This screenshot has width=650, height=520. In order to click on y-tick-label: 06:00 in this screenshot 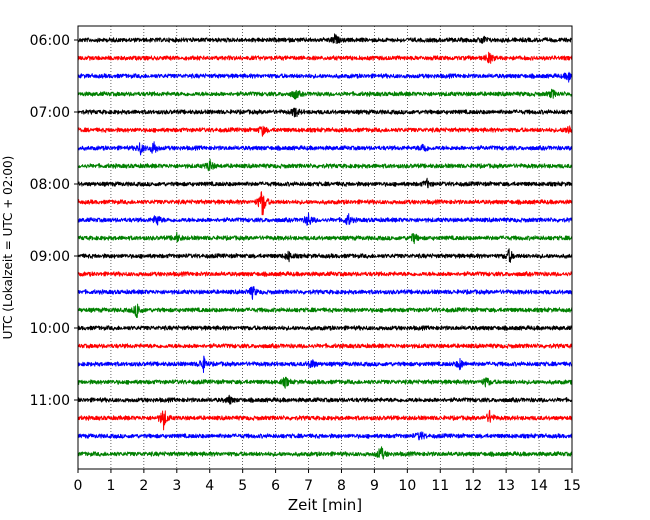, I will do `click(50, 41)`.